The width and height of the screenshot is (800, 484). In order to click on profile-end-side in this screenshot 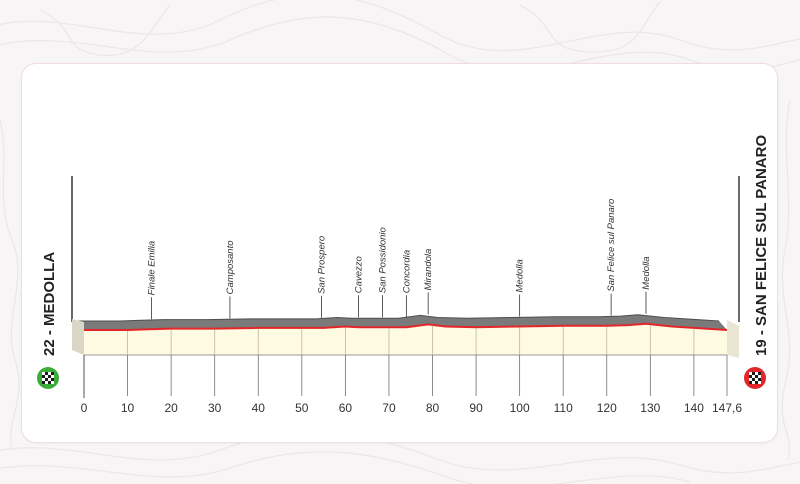, I will do `click(733, 339)`.